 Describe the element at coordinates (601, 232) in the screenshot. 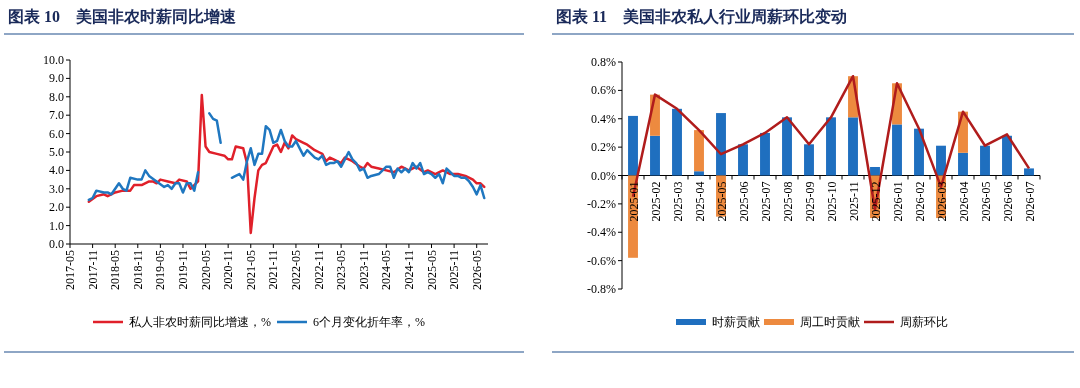

I see `y-tick-label: -0.4%` at that location.